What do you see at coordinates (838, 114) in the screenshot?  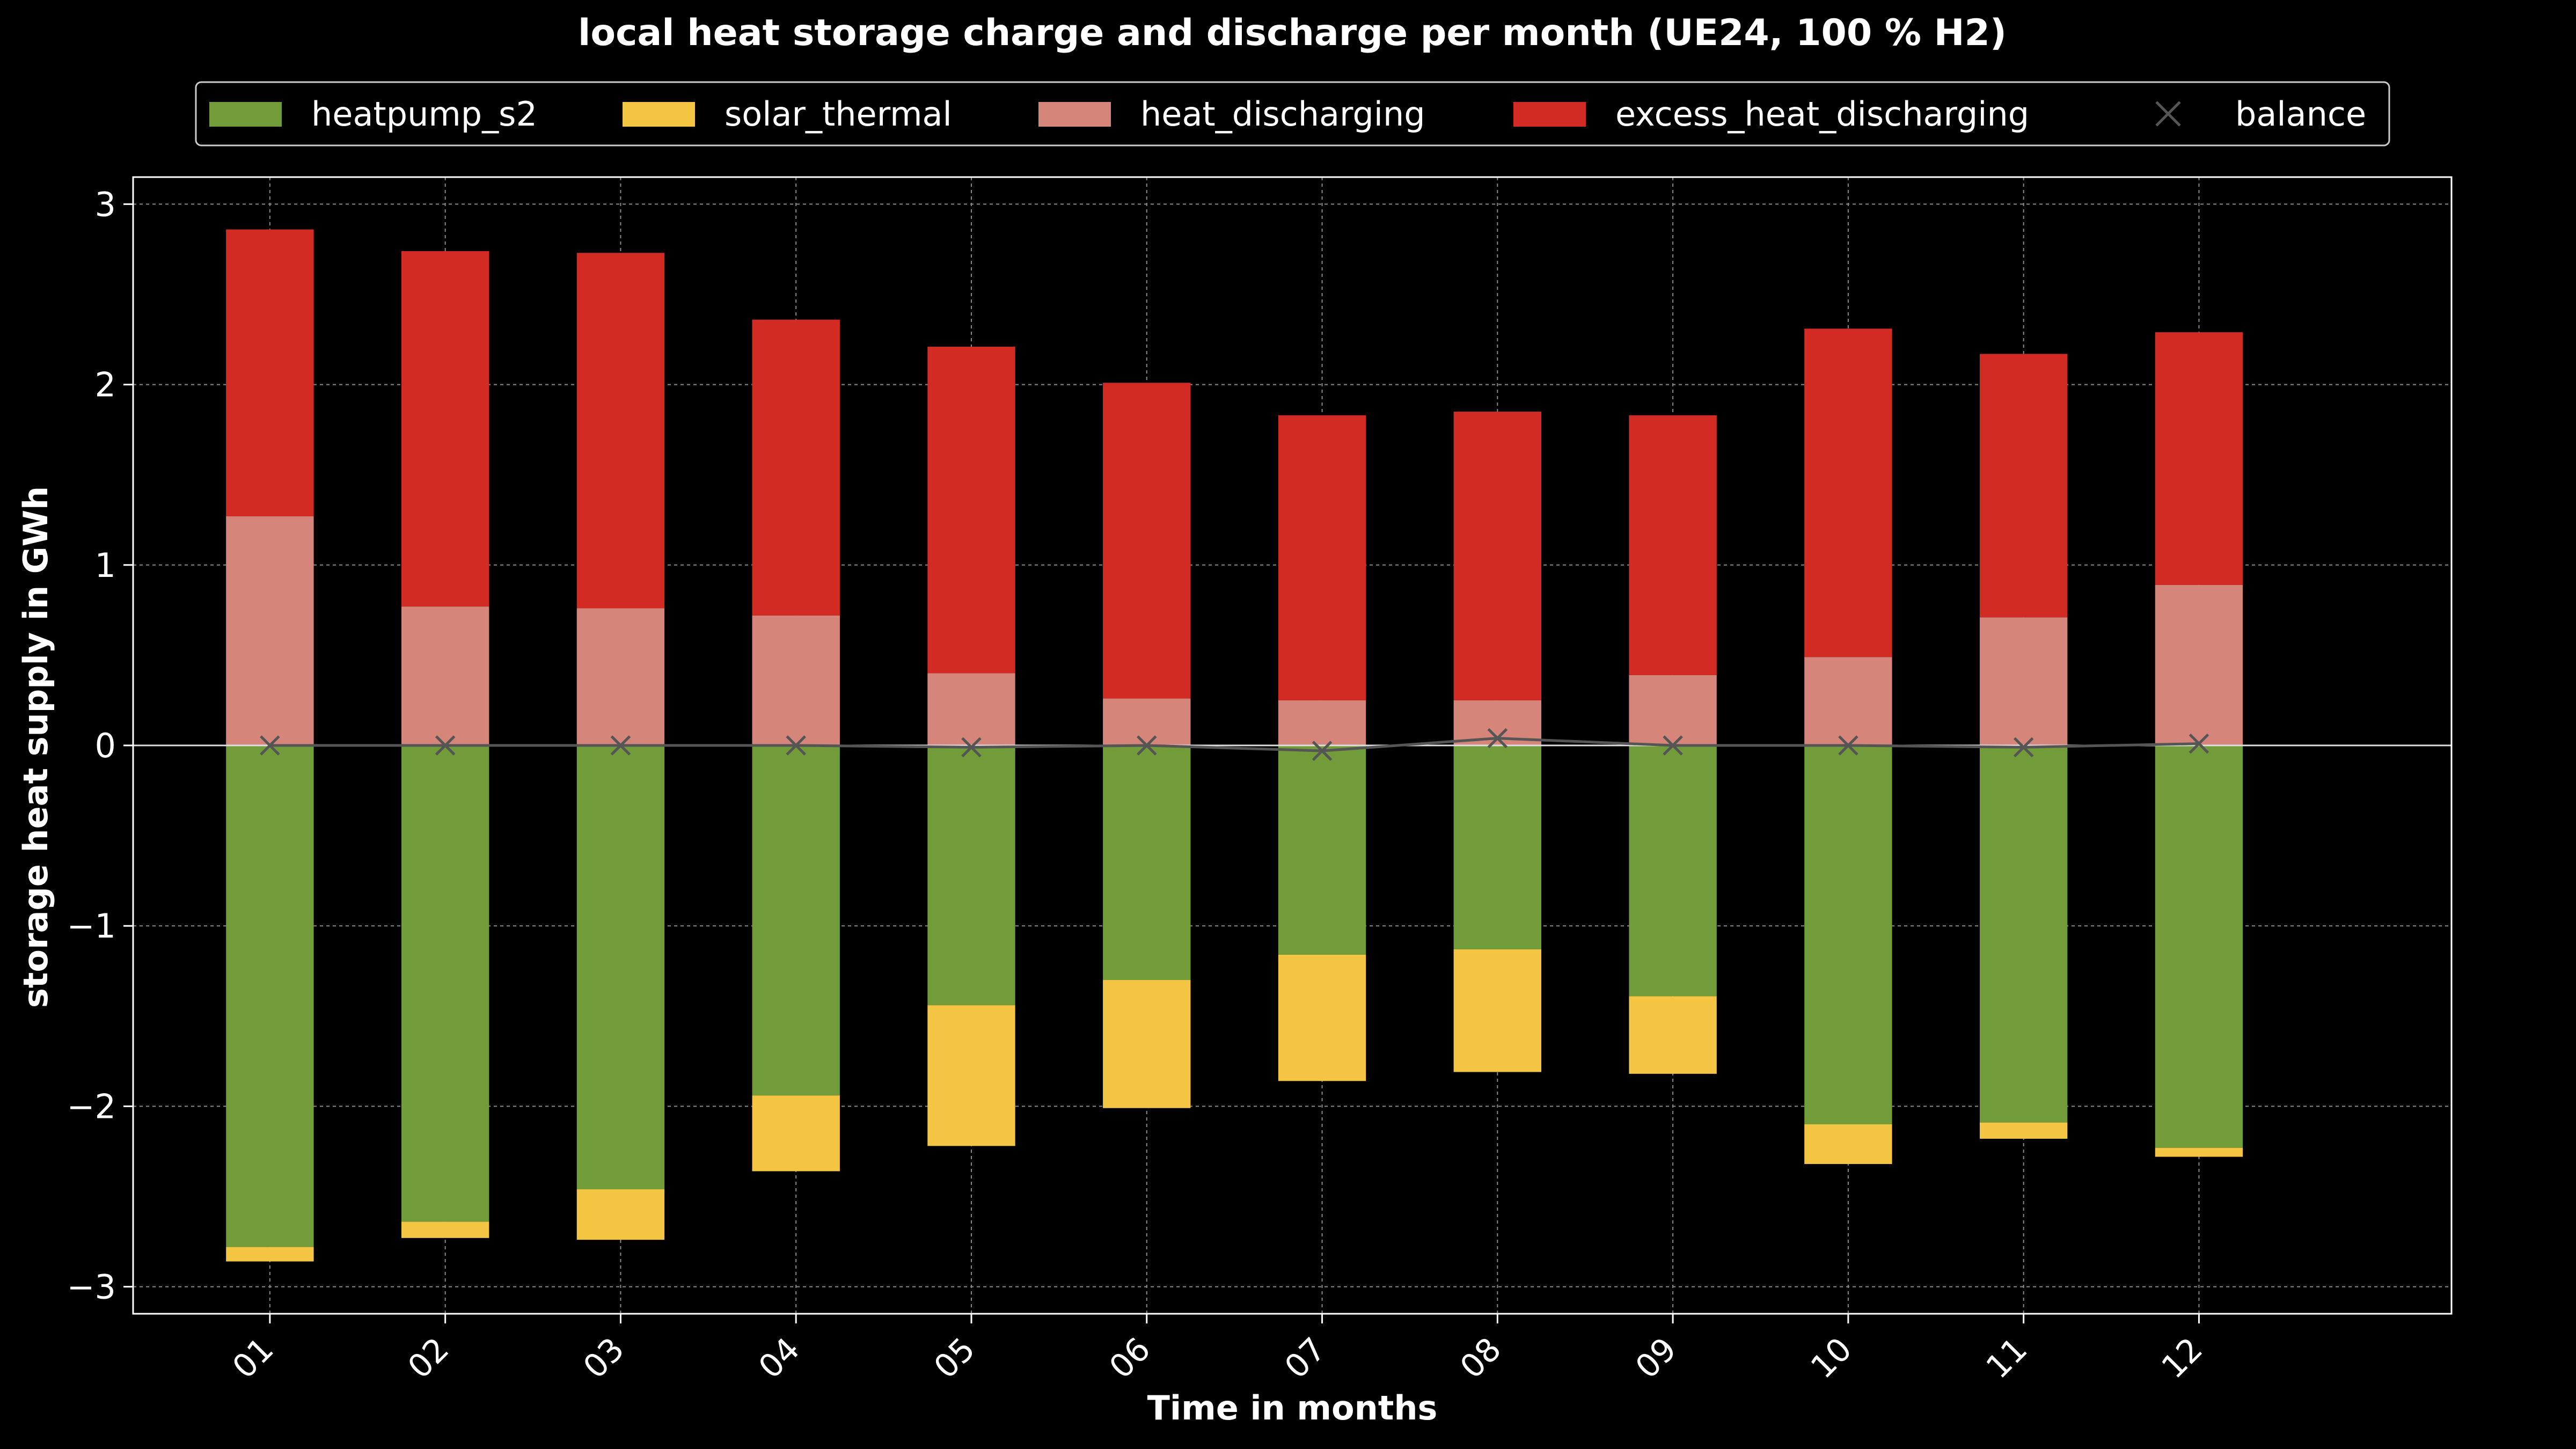 I see `legend-label: solar_thermal` at bounding box center [838, 114].